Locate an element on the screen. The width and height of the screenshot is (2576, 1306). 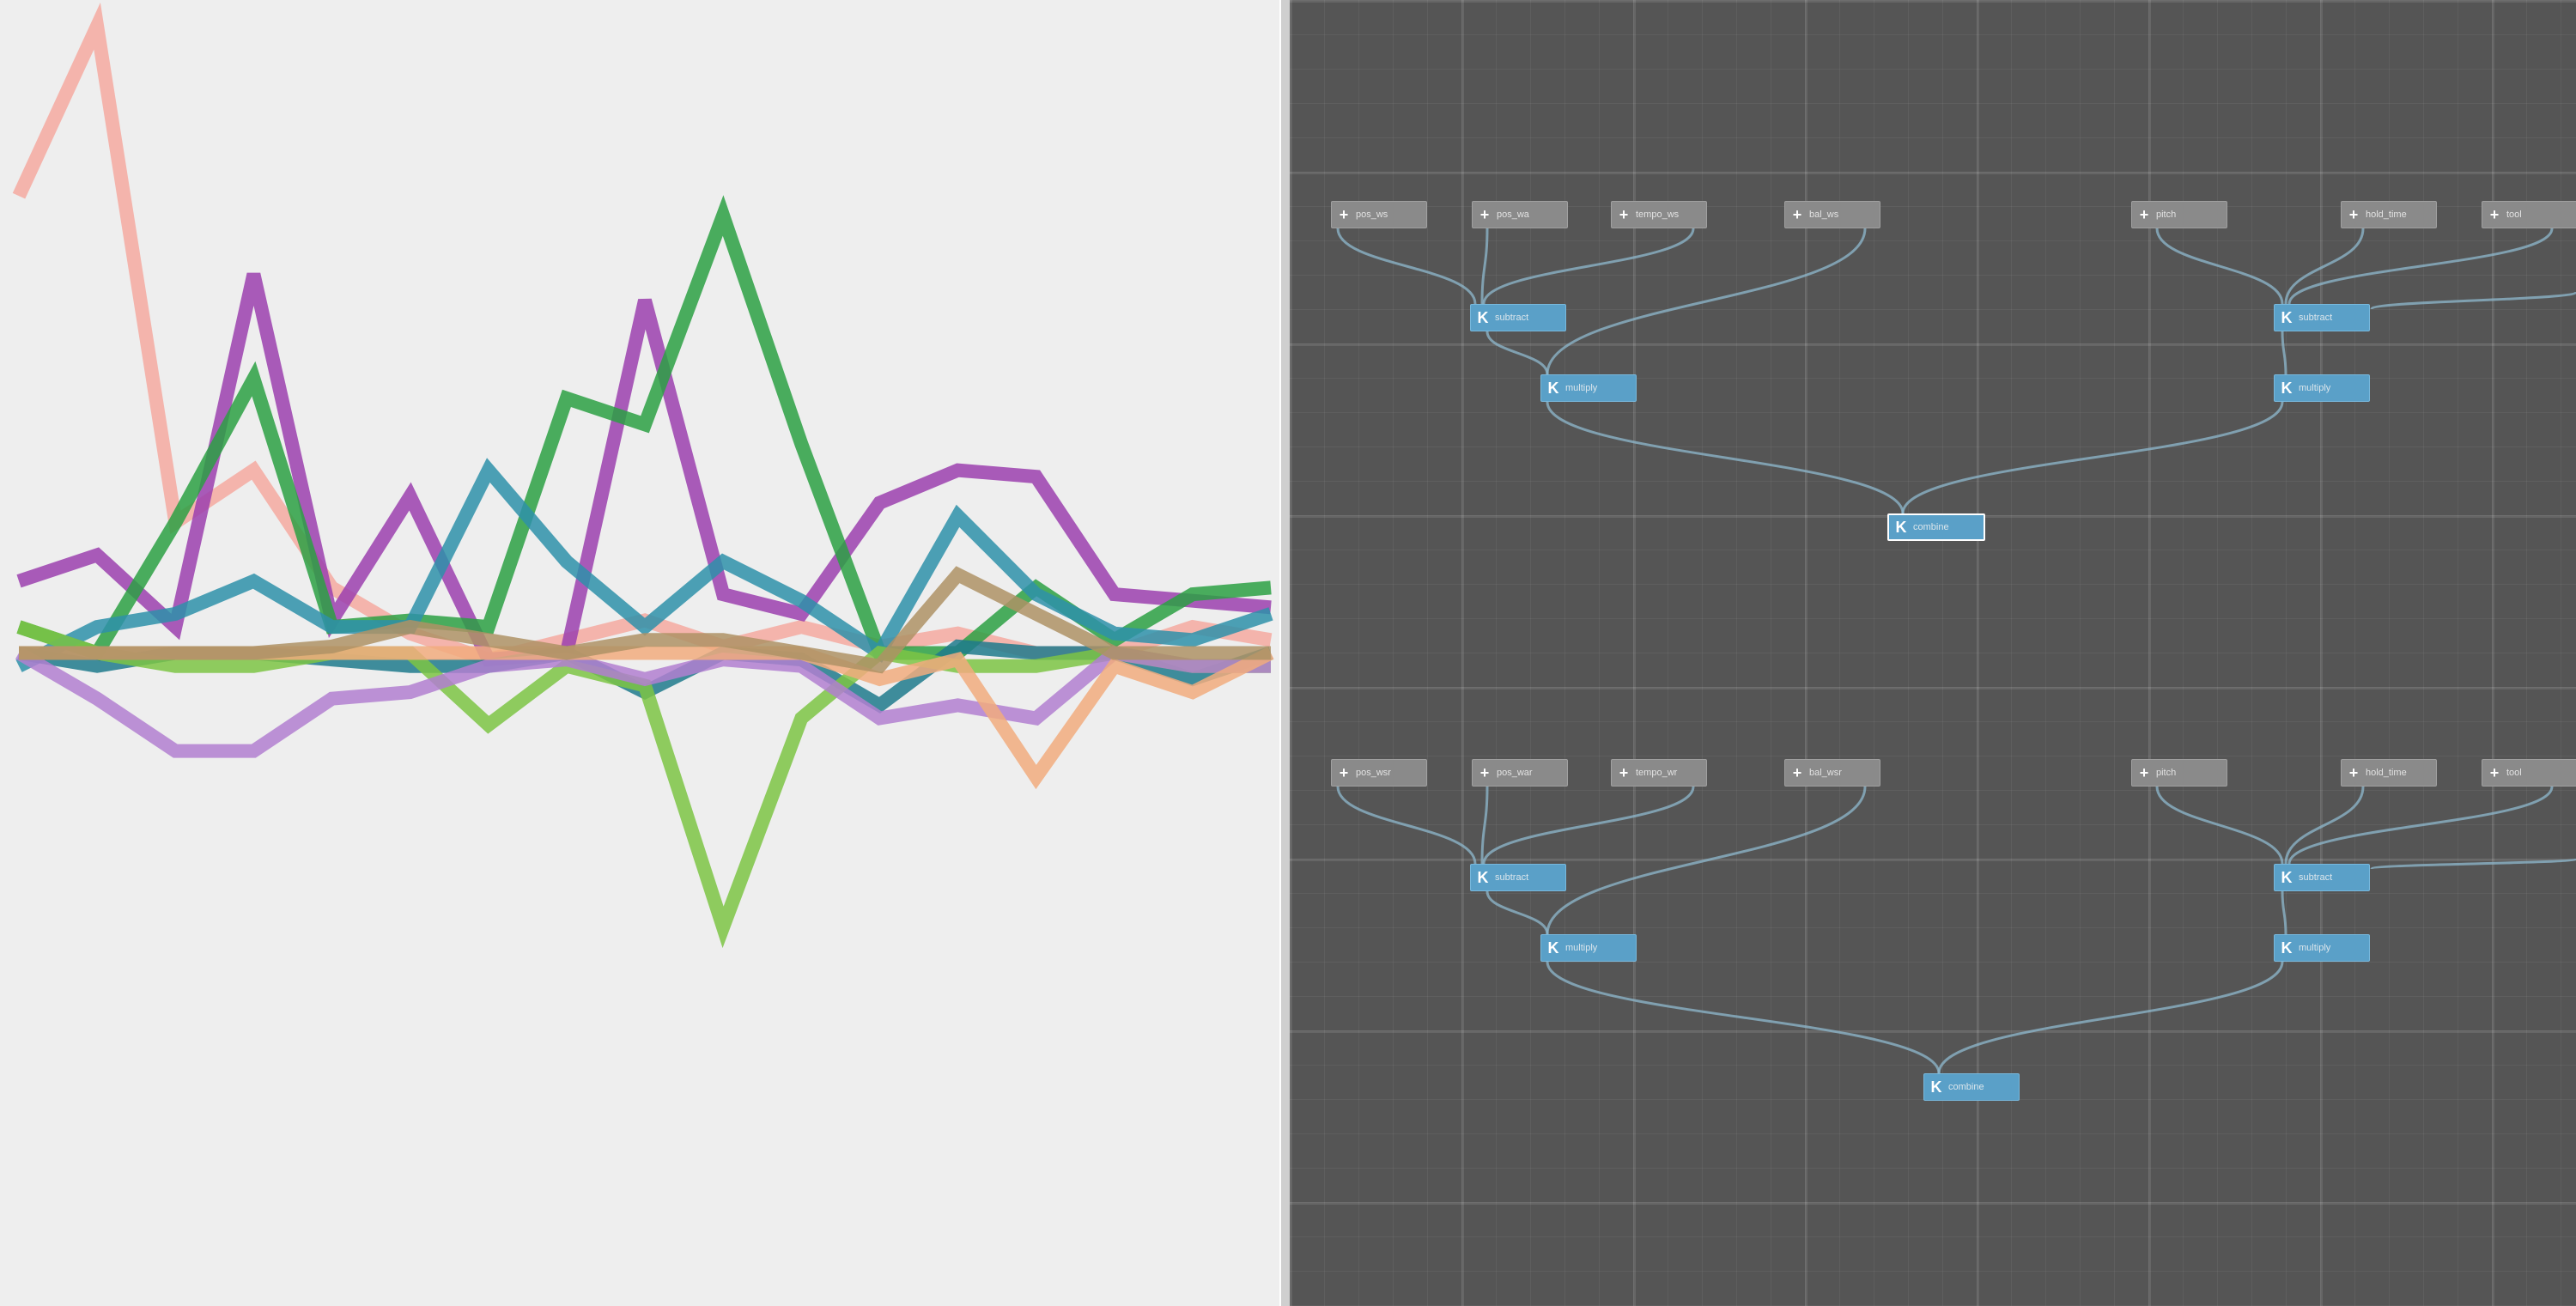
node-label: pos_wa is located at coordinates (1513, 215).